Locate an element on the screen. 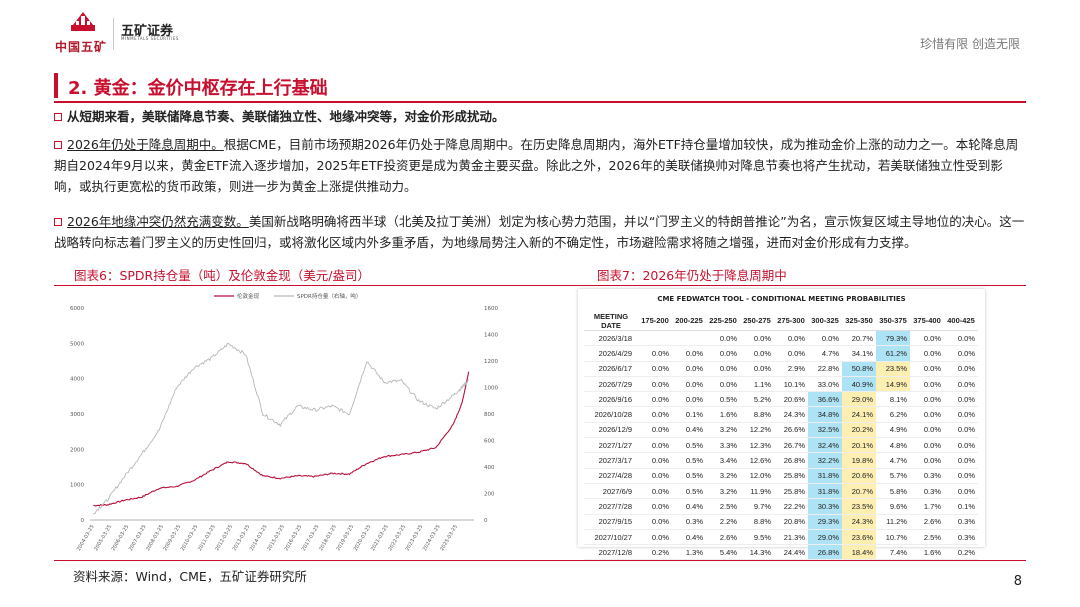 The width and height of the screenshot is (1080, 607). probability-cell: 0.1% is located at coordinates (689, 414).